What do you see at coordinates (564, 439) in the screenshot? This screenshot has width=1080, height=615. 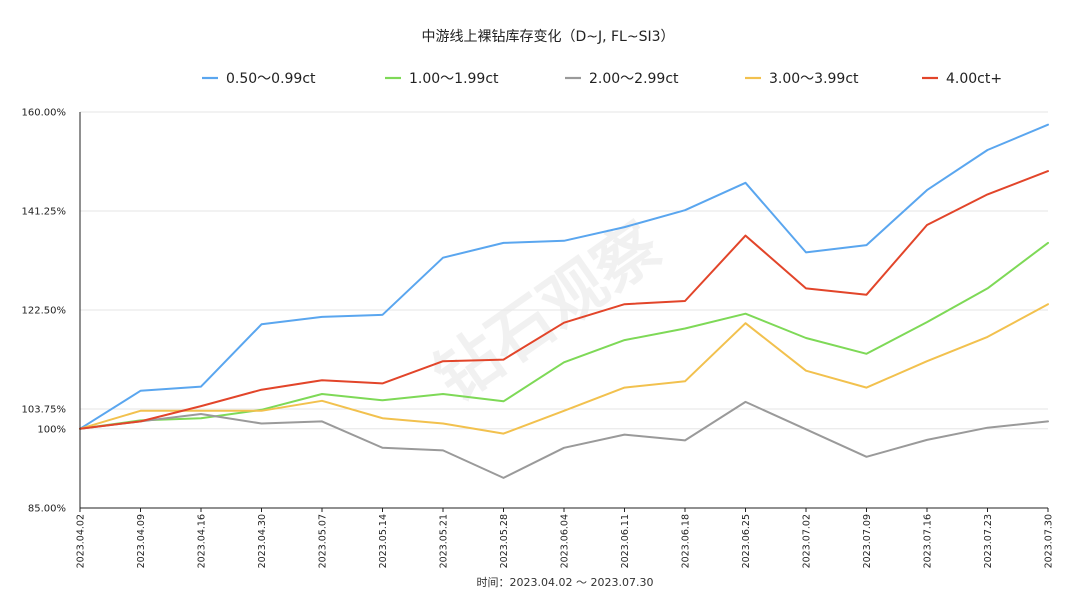 I see `series-line` at bounding box center [564, 439].